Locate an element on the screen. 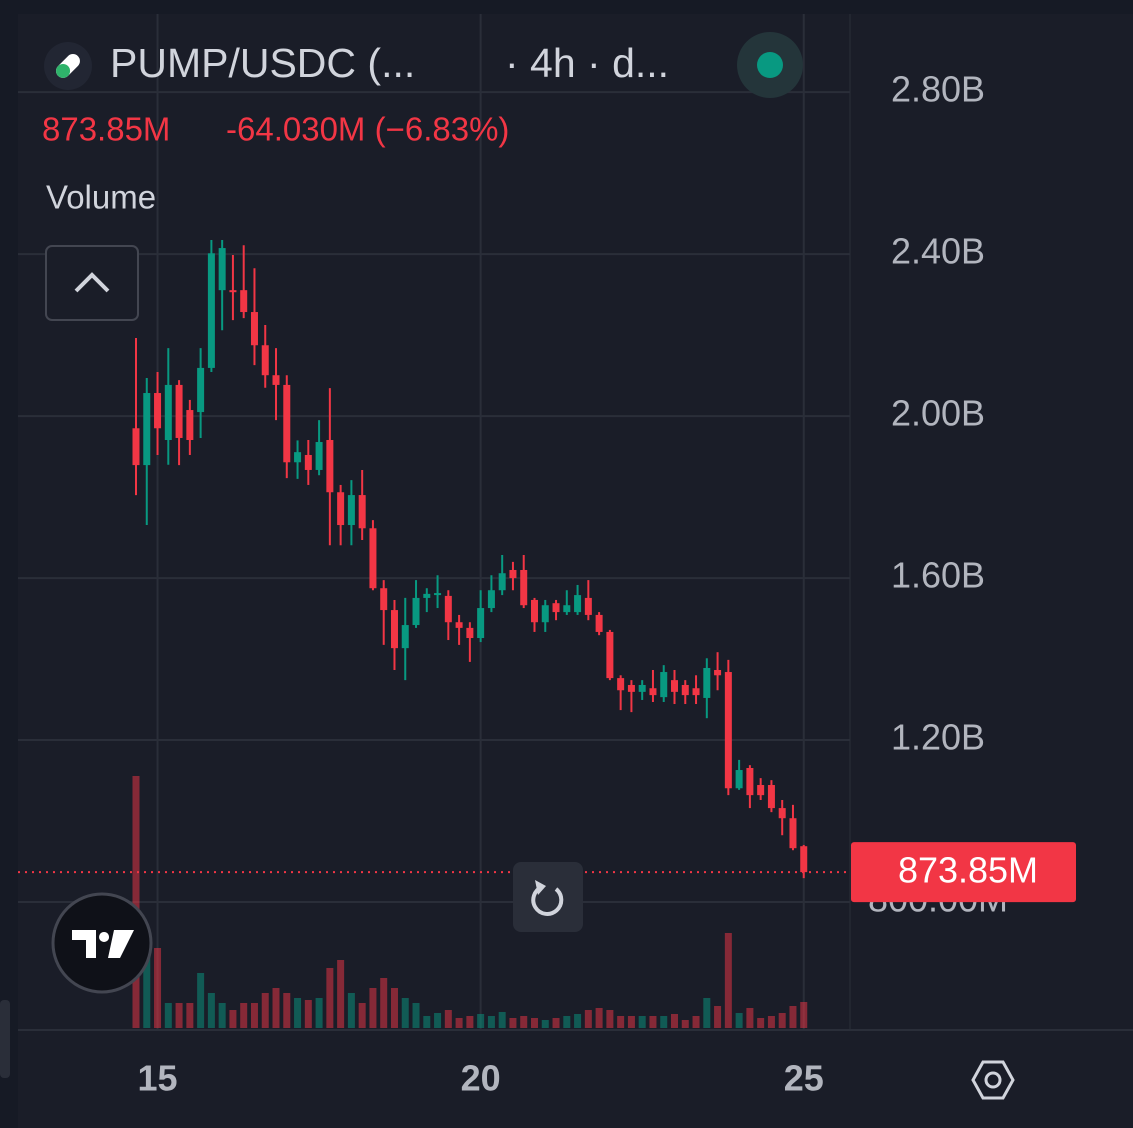  status-dot is located at coordinates (770, 65).